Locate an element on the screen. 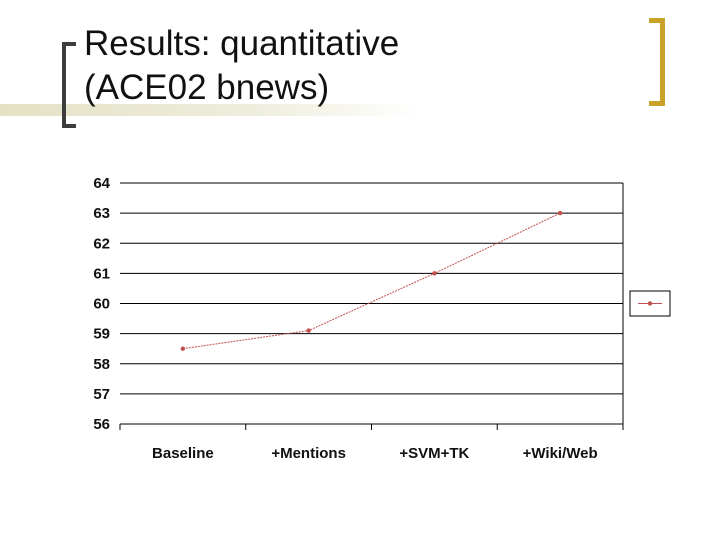 This screenshot has height=540, width=720. y-tick-label: 64 is located at coordinates (101, 183).